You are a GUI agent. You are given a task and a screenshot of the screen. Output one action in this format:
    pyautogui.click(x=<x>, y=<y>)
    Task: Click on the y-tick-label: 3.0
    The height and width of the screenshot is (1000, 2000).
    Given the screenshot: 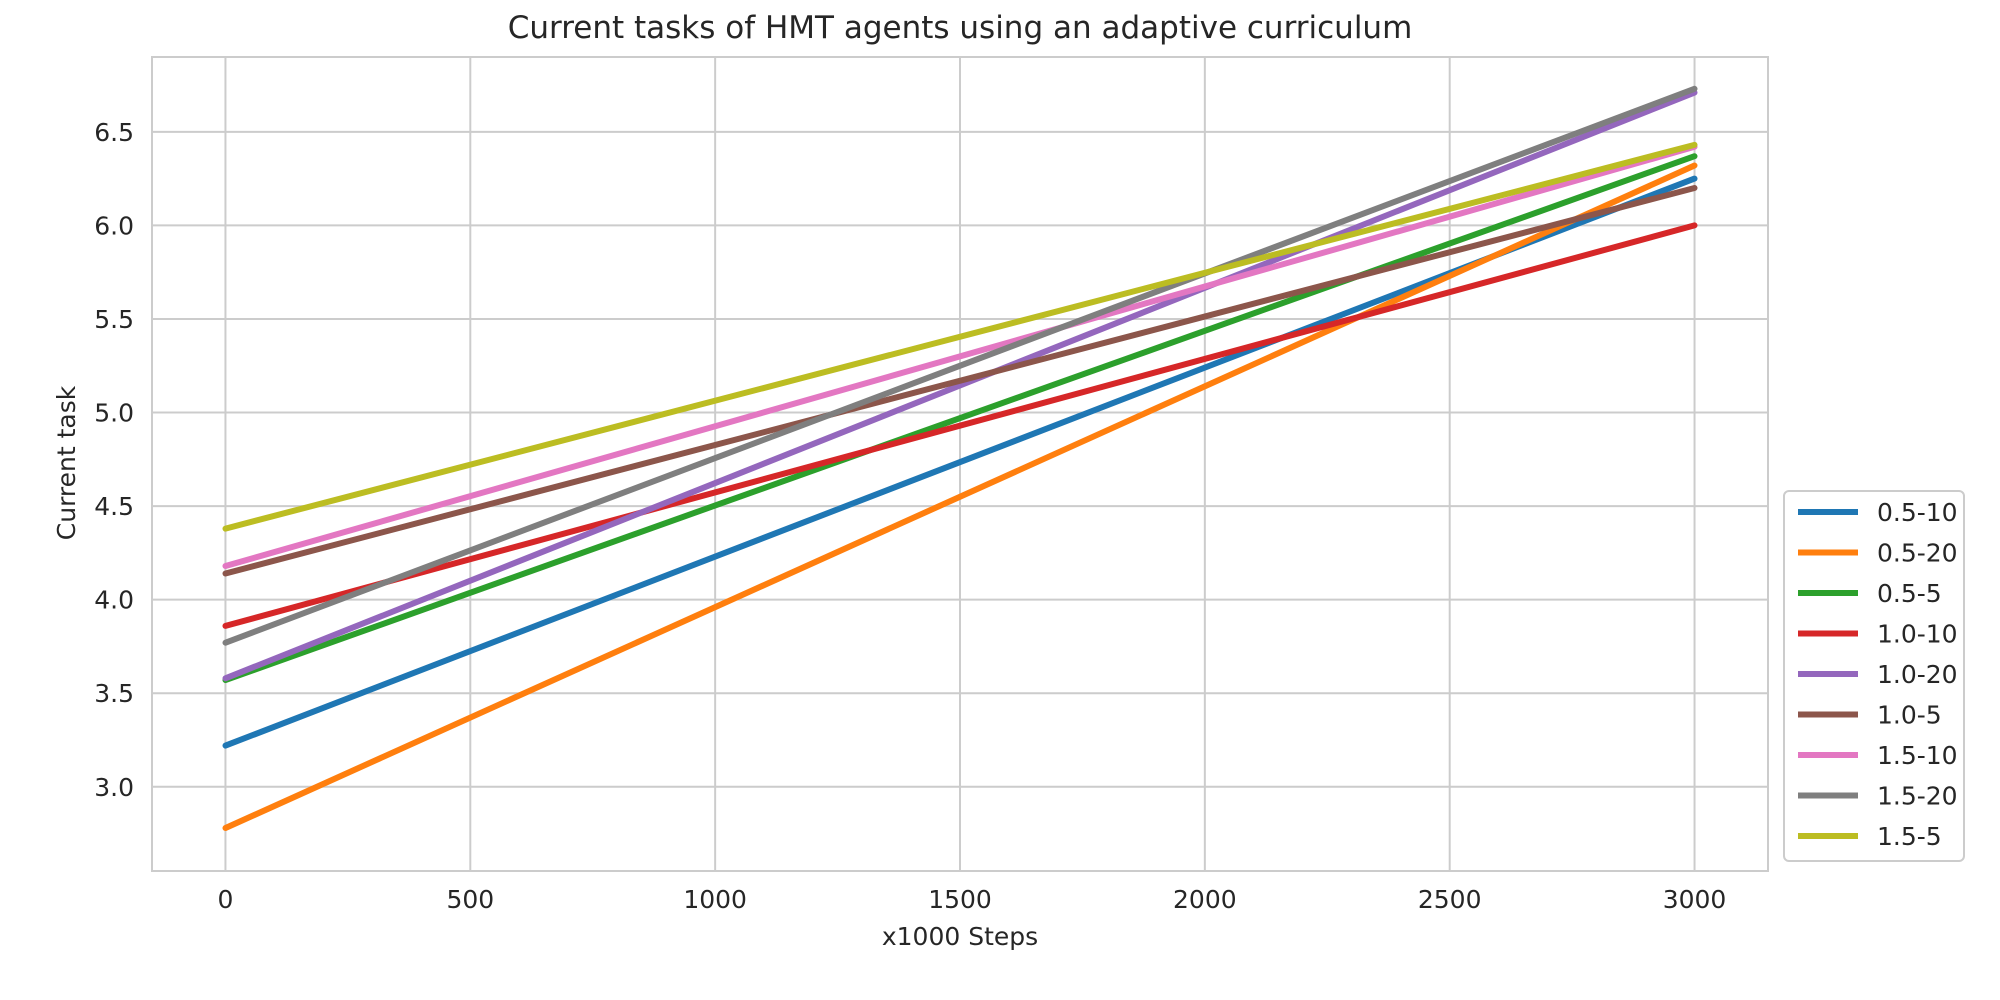 What is the action you would take?
    pyautogui.click(x=114, y=787)
    